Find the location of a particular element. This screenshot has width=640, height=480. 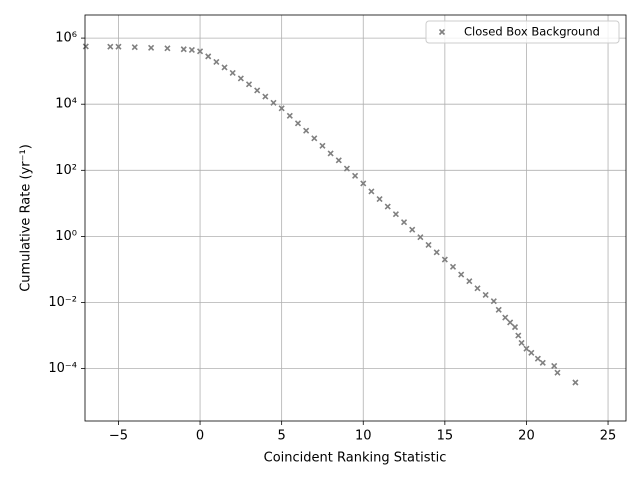

y-tick-label: 10⁶ is located at coordinates (66, 38).